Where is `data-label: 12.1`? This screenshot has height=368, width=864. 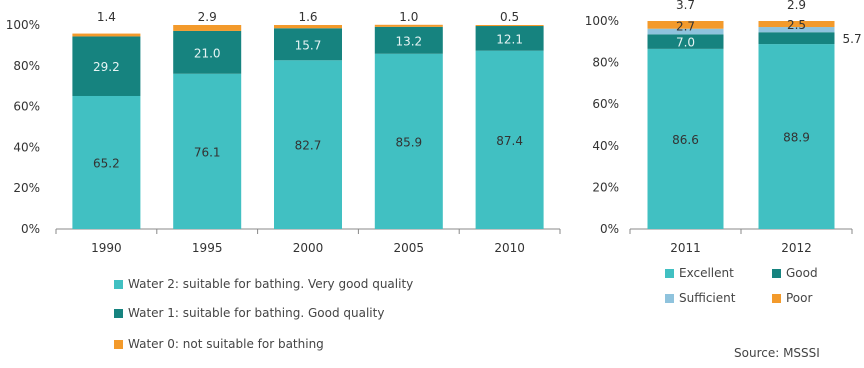 data-label: 12.1 is located at coordinates (509, 39).